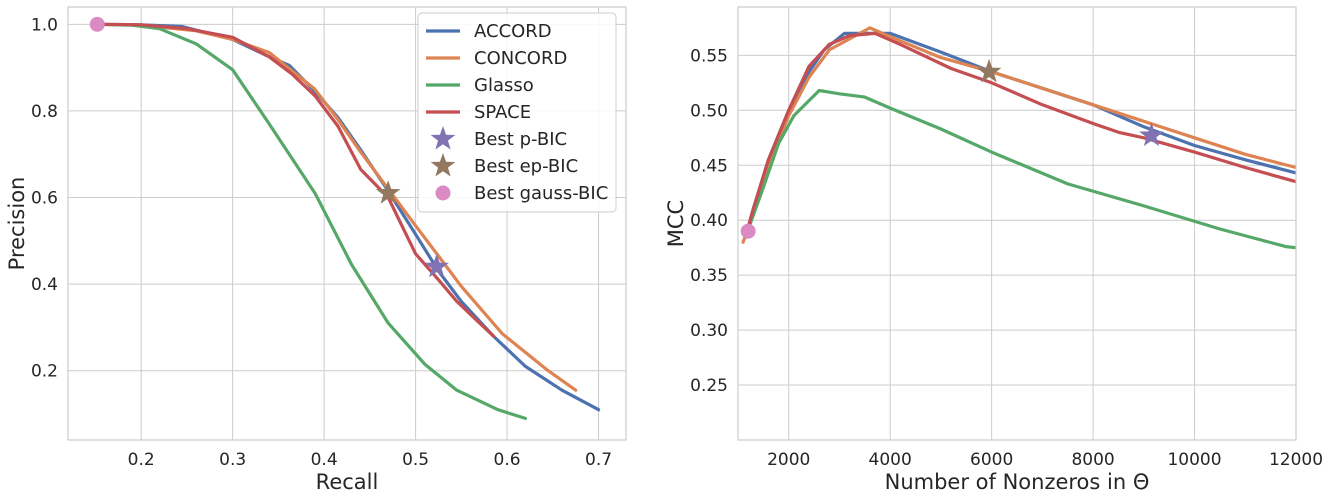 This screenshot has width=1328, height=499. Describe the element at coordinates (709, 56) in the screenshot. I see `y-tick-label: 0.55` at that location.